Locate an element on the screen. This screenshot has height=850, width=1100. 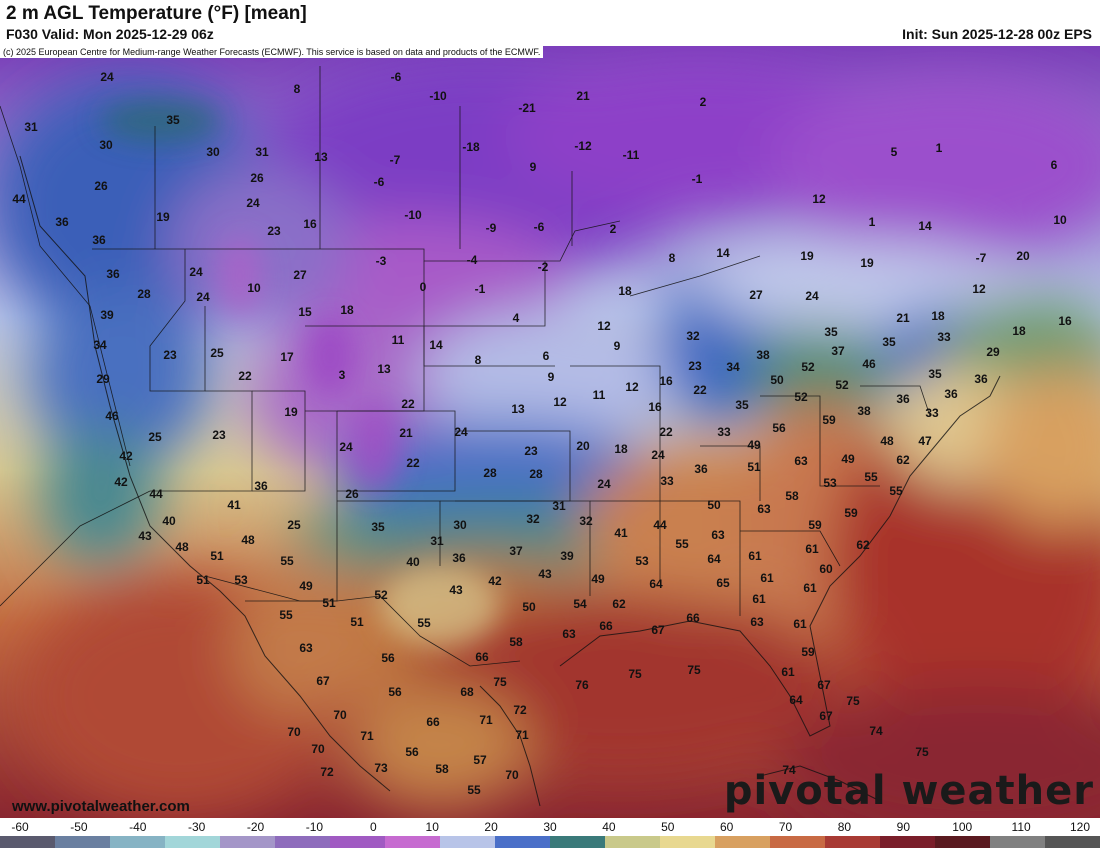
temperature-label: 71 is located at coordinates (486, 720).